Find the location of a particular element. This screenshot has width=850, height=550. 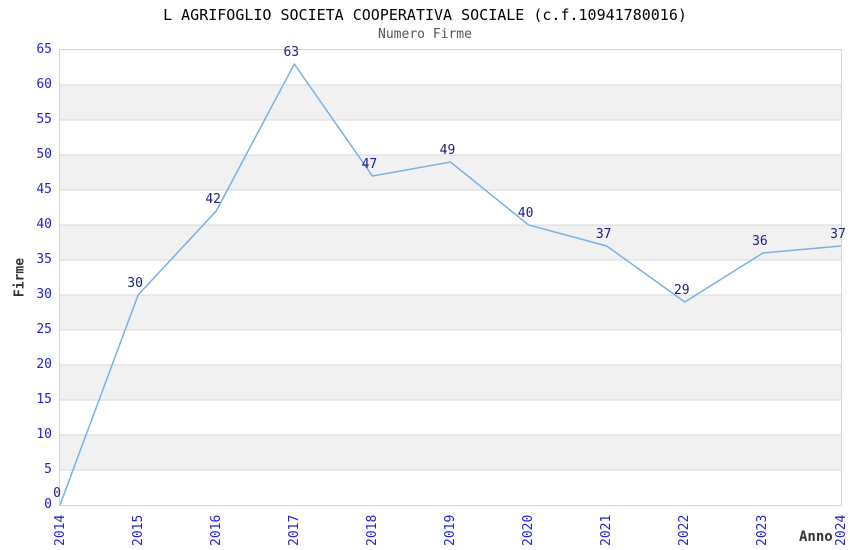

x-tick-label: 2022 is located at coordinates (685, 530).